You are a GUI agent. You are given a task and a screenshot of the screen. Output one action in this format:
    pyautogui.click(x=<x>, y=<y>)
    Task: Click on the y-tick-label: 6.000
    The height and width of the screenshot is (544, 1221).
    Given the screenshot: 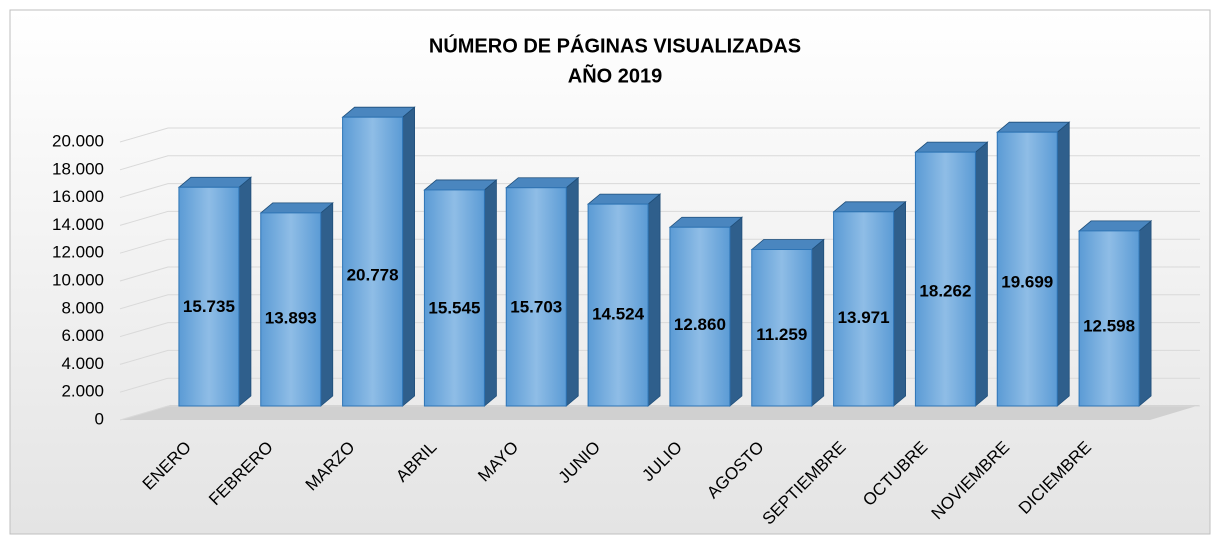 What is the action you would take?
    pyautogui.click(x=82, y=335)
    